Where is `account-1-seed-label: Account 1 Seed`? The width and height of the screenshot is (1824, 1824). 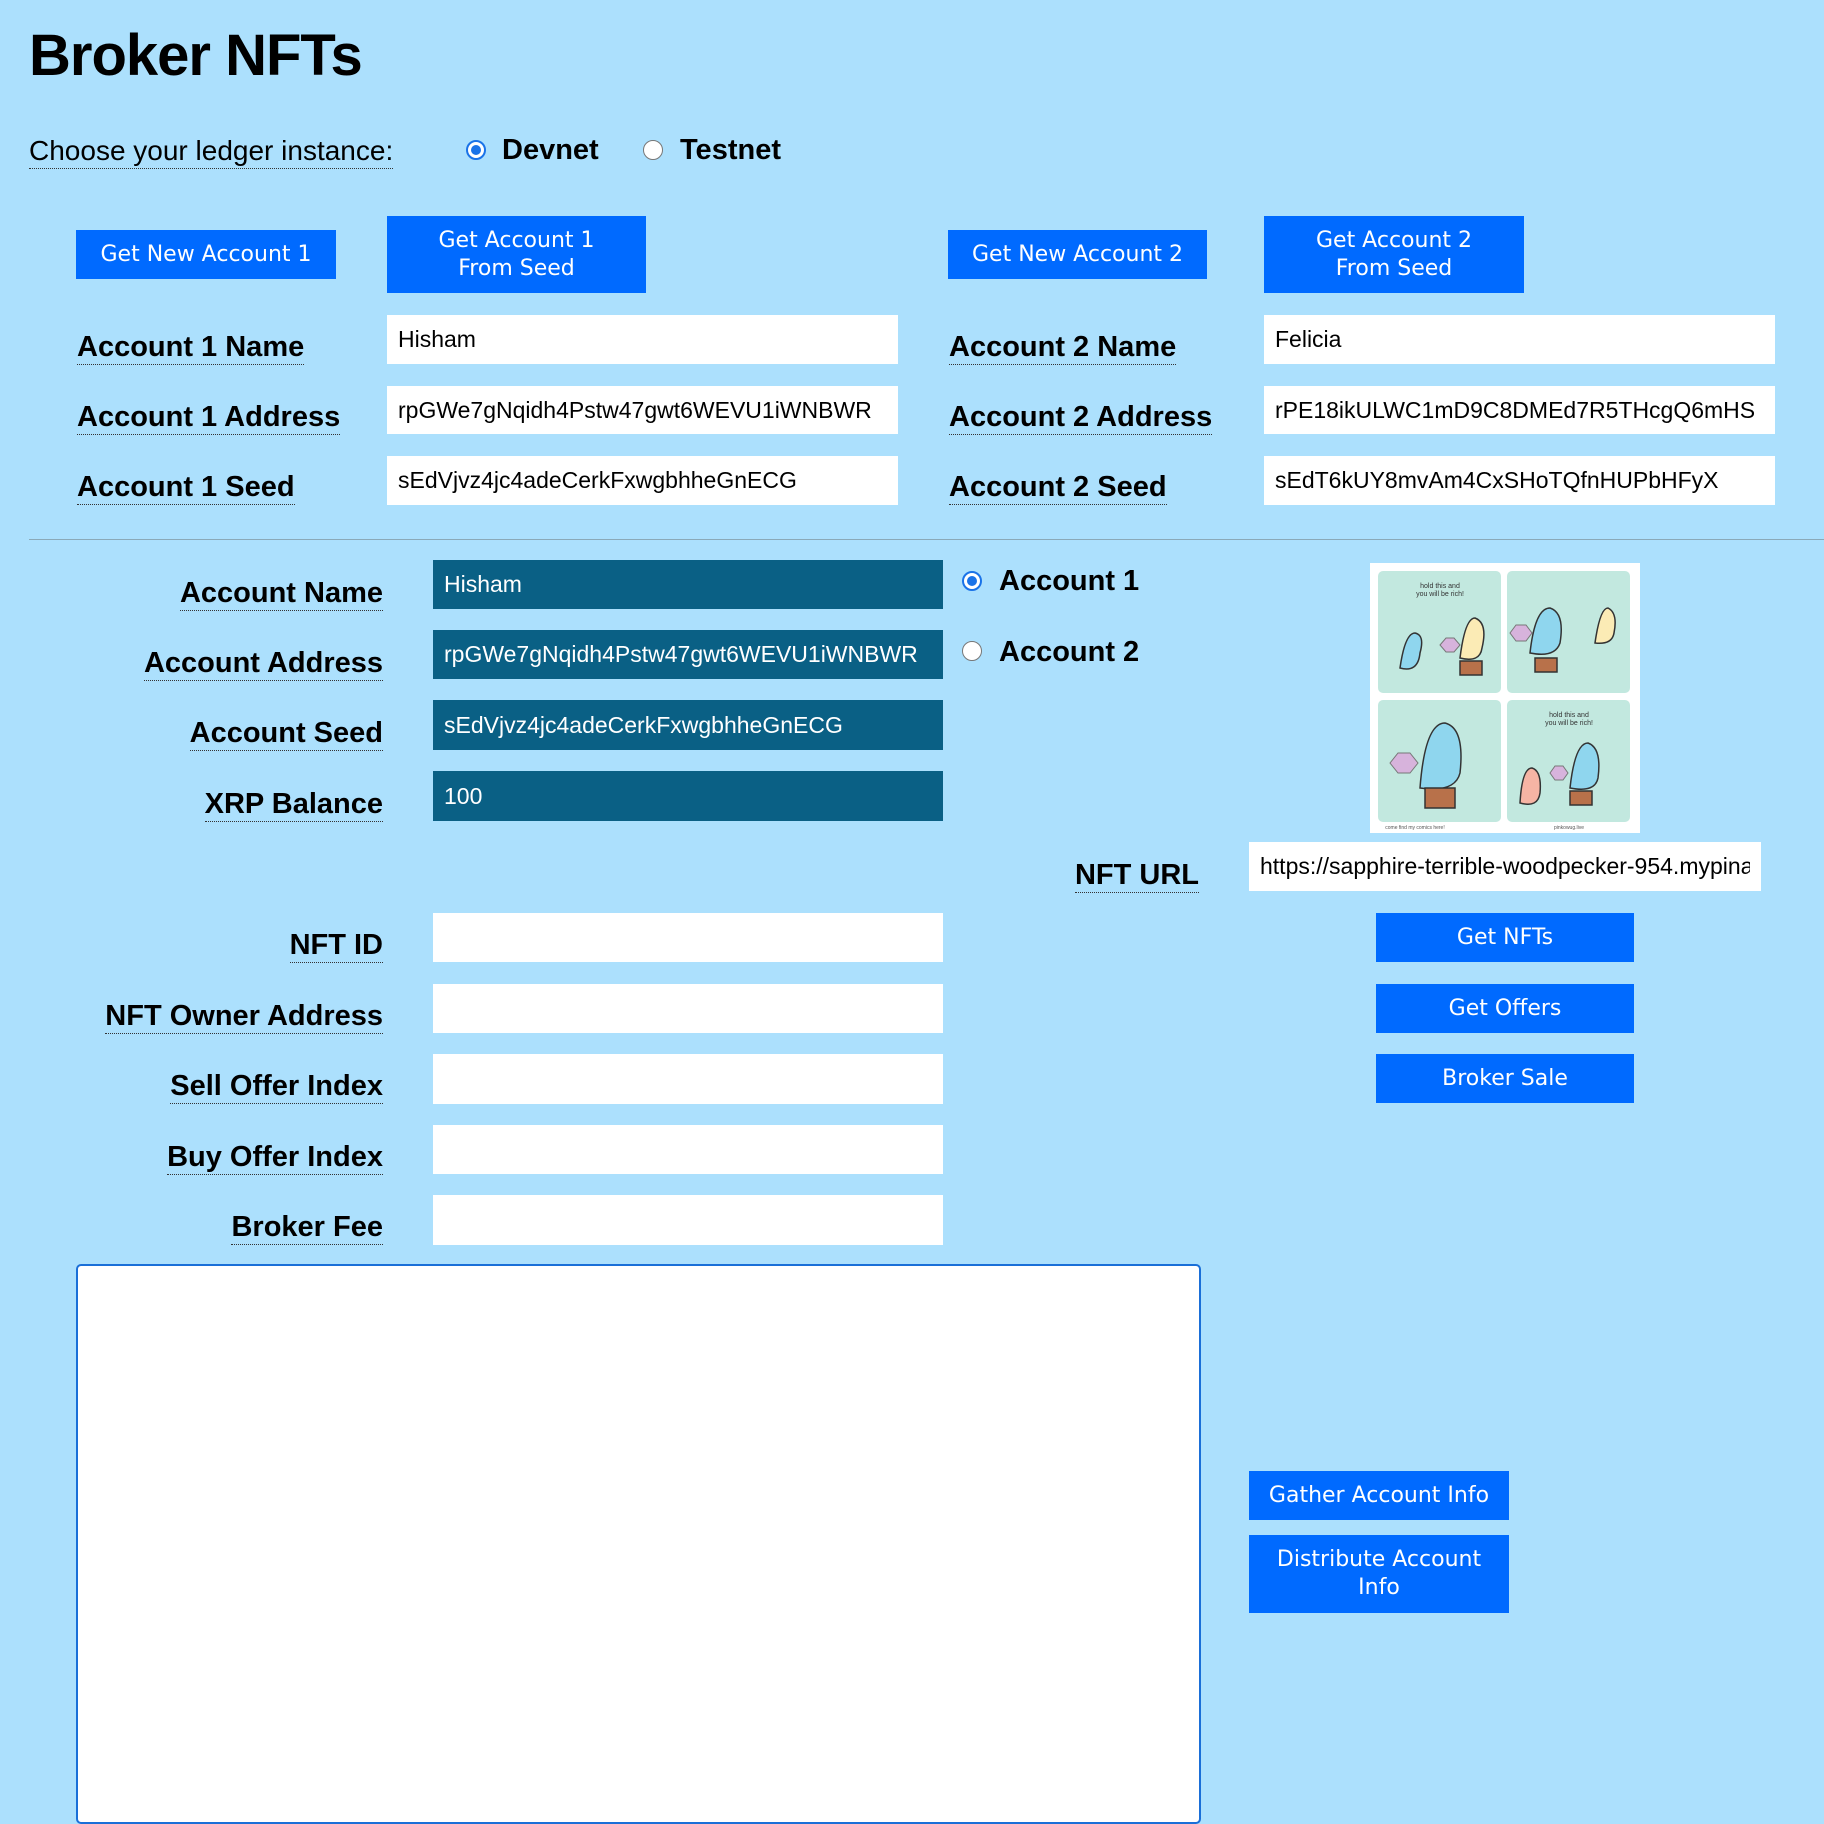 account-1-seed-label: Account 1 Seed is located at coordinates (186, 488).